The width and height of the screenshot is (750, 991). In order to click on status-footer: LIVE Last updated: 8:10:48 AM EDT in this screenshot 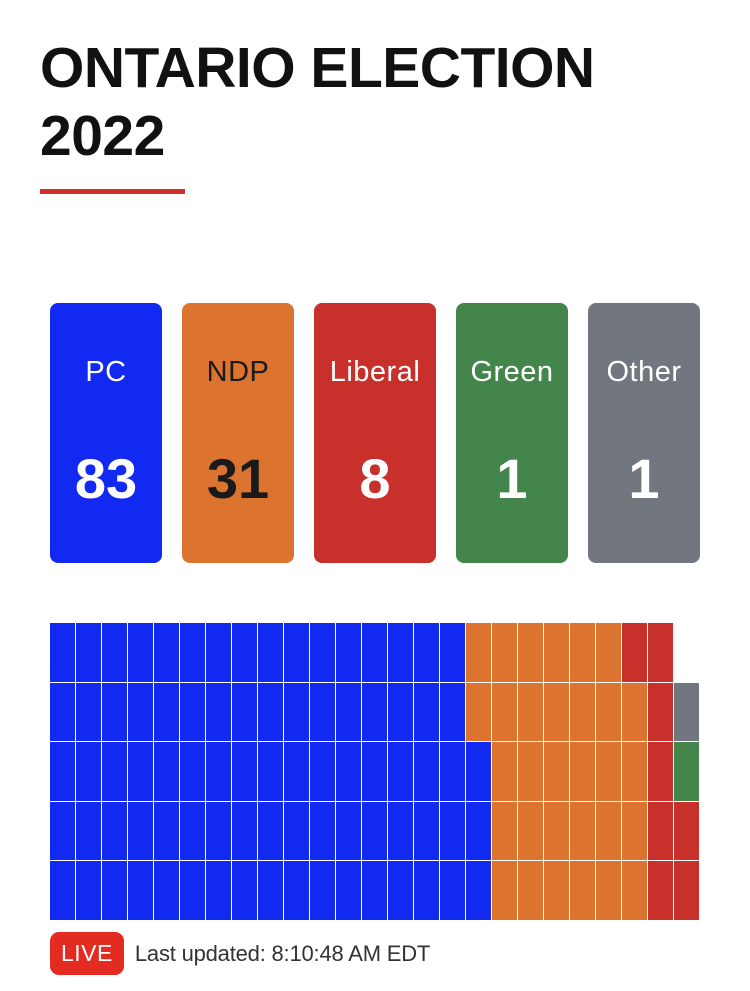, I will do `click(240, 953)`.